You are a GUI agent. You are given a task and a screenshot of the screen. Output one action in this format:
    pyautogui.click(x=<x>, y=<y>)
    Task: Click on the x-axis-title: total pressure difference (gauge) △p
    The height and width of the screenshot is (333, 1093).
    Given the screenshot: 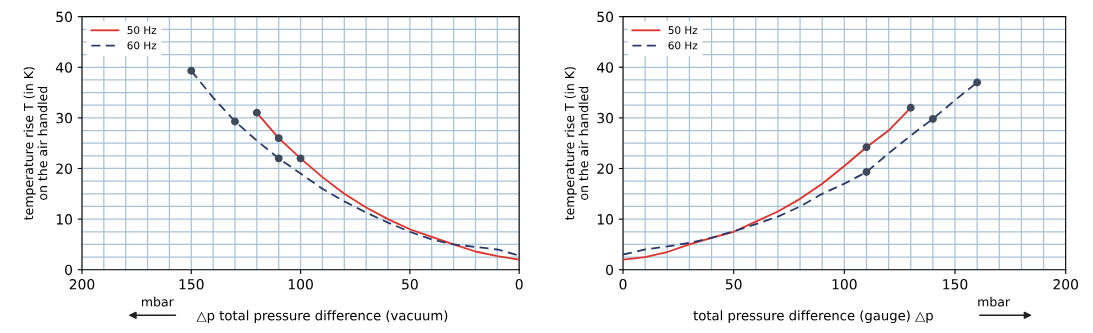 What is the action you would take?
    pyautogui.click(x=813, y=316)
    